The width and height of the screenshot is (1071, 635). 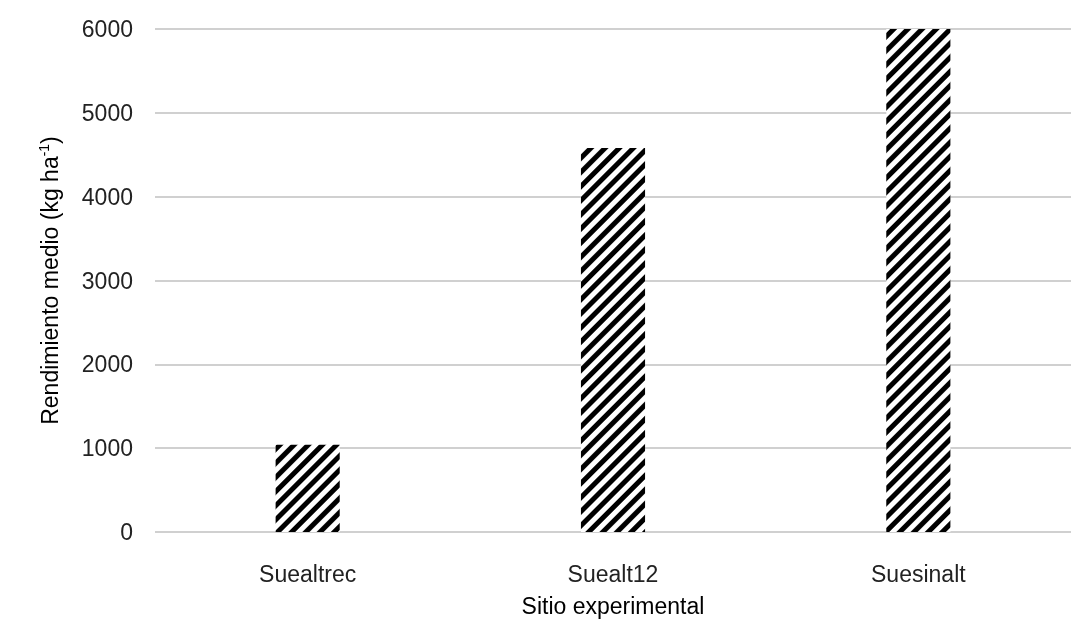 I want to click on y-axis-title: Rendimiento medio (kg ha-1), so click(x=49, y=280).